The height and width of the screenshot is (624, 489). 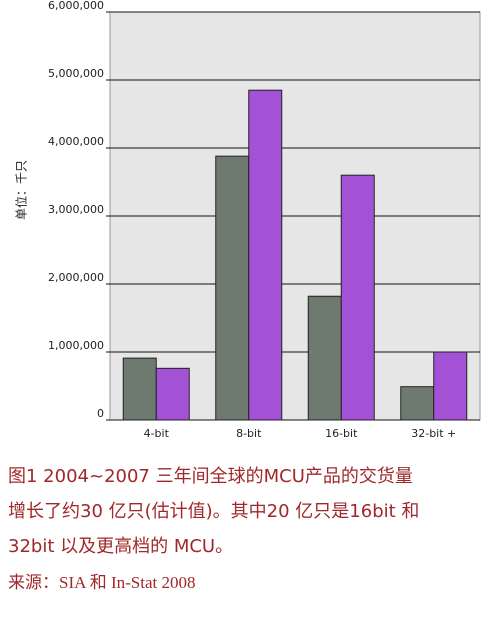 What do you see at coordinates (76, 345) in the screenshot?
I see `y-tick-label: 1,000,000` at bounding box center [76, 345].